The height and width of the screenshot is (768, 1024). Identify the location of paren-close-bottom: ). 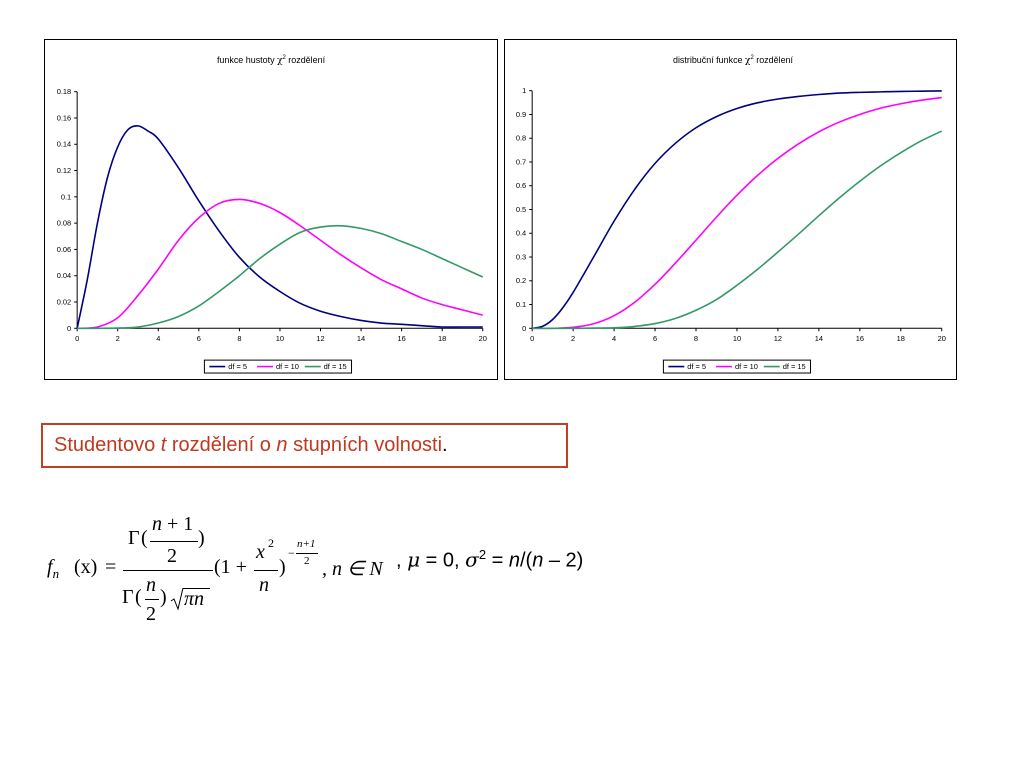
(163, 597).